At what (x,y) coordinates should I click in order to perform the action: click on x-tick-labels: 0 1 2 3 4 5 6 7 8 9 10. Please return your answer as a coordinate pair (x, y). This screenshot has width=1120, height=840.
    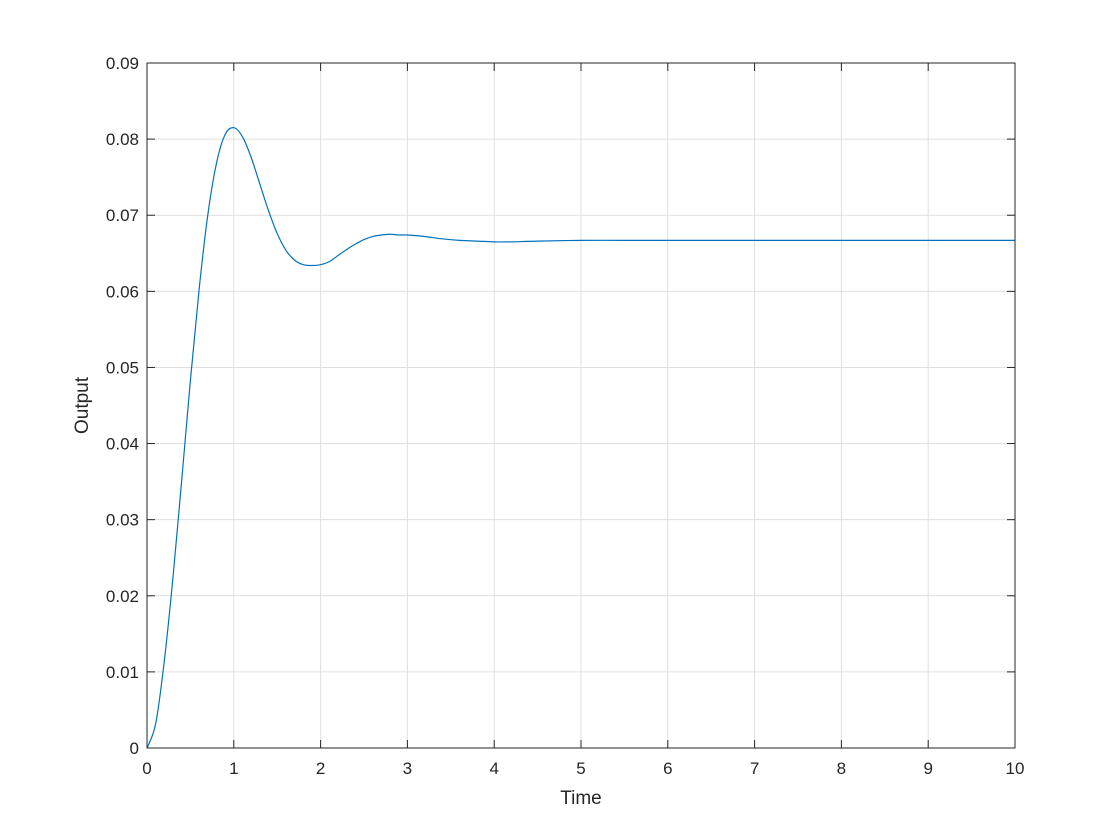
    Looking at the image, I should click on (583, 768).